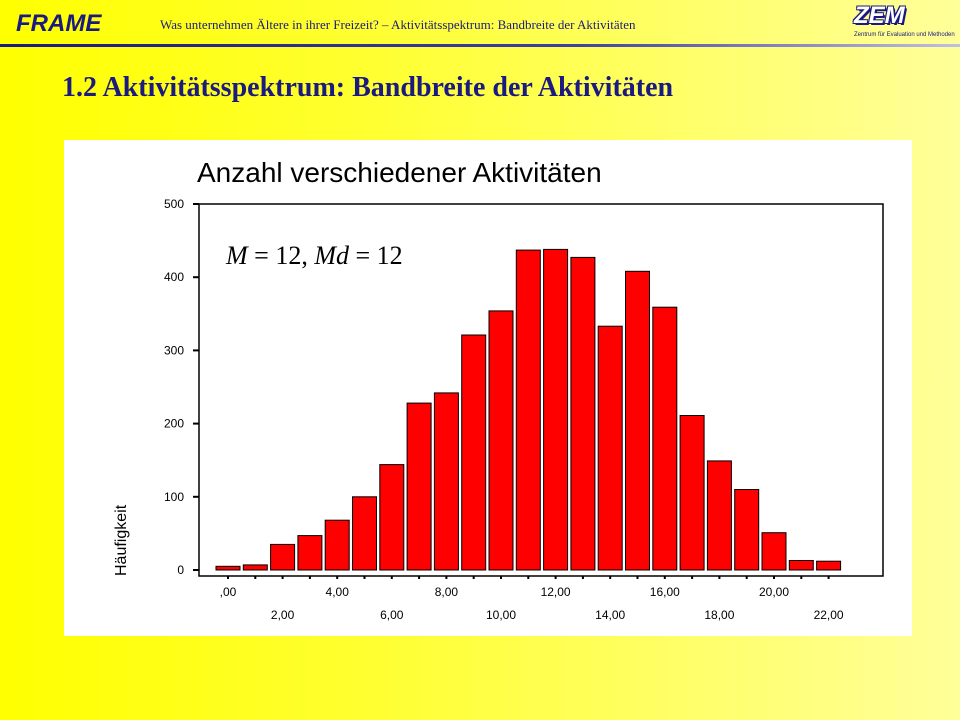 The height and width of the screenshot is (720, 960). I want to click on y-tick-label: 0, so click(180, 570).